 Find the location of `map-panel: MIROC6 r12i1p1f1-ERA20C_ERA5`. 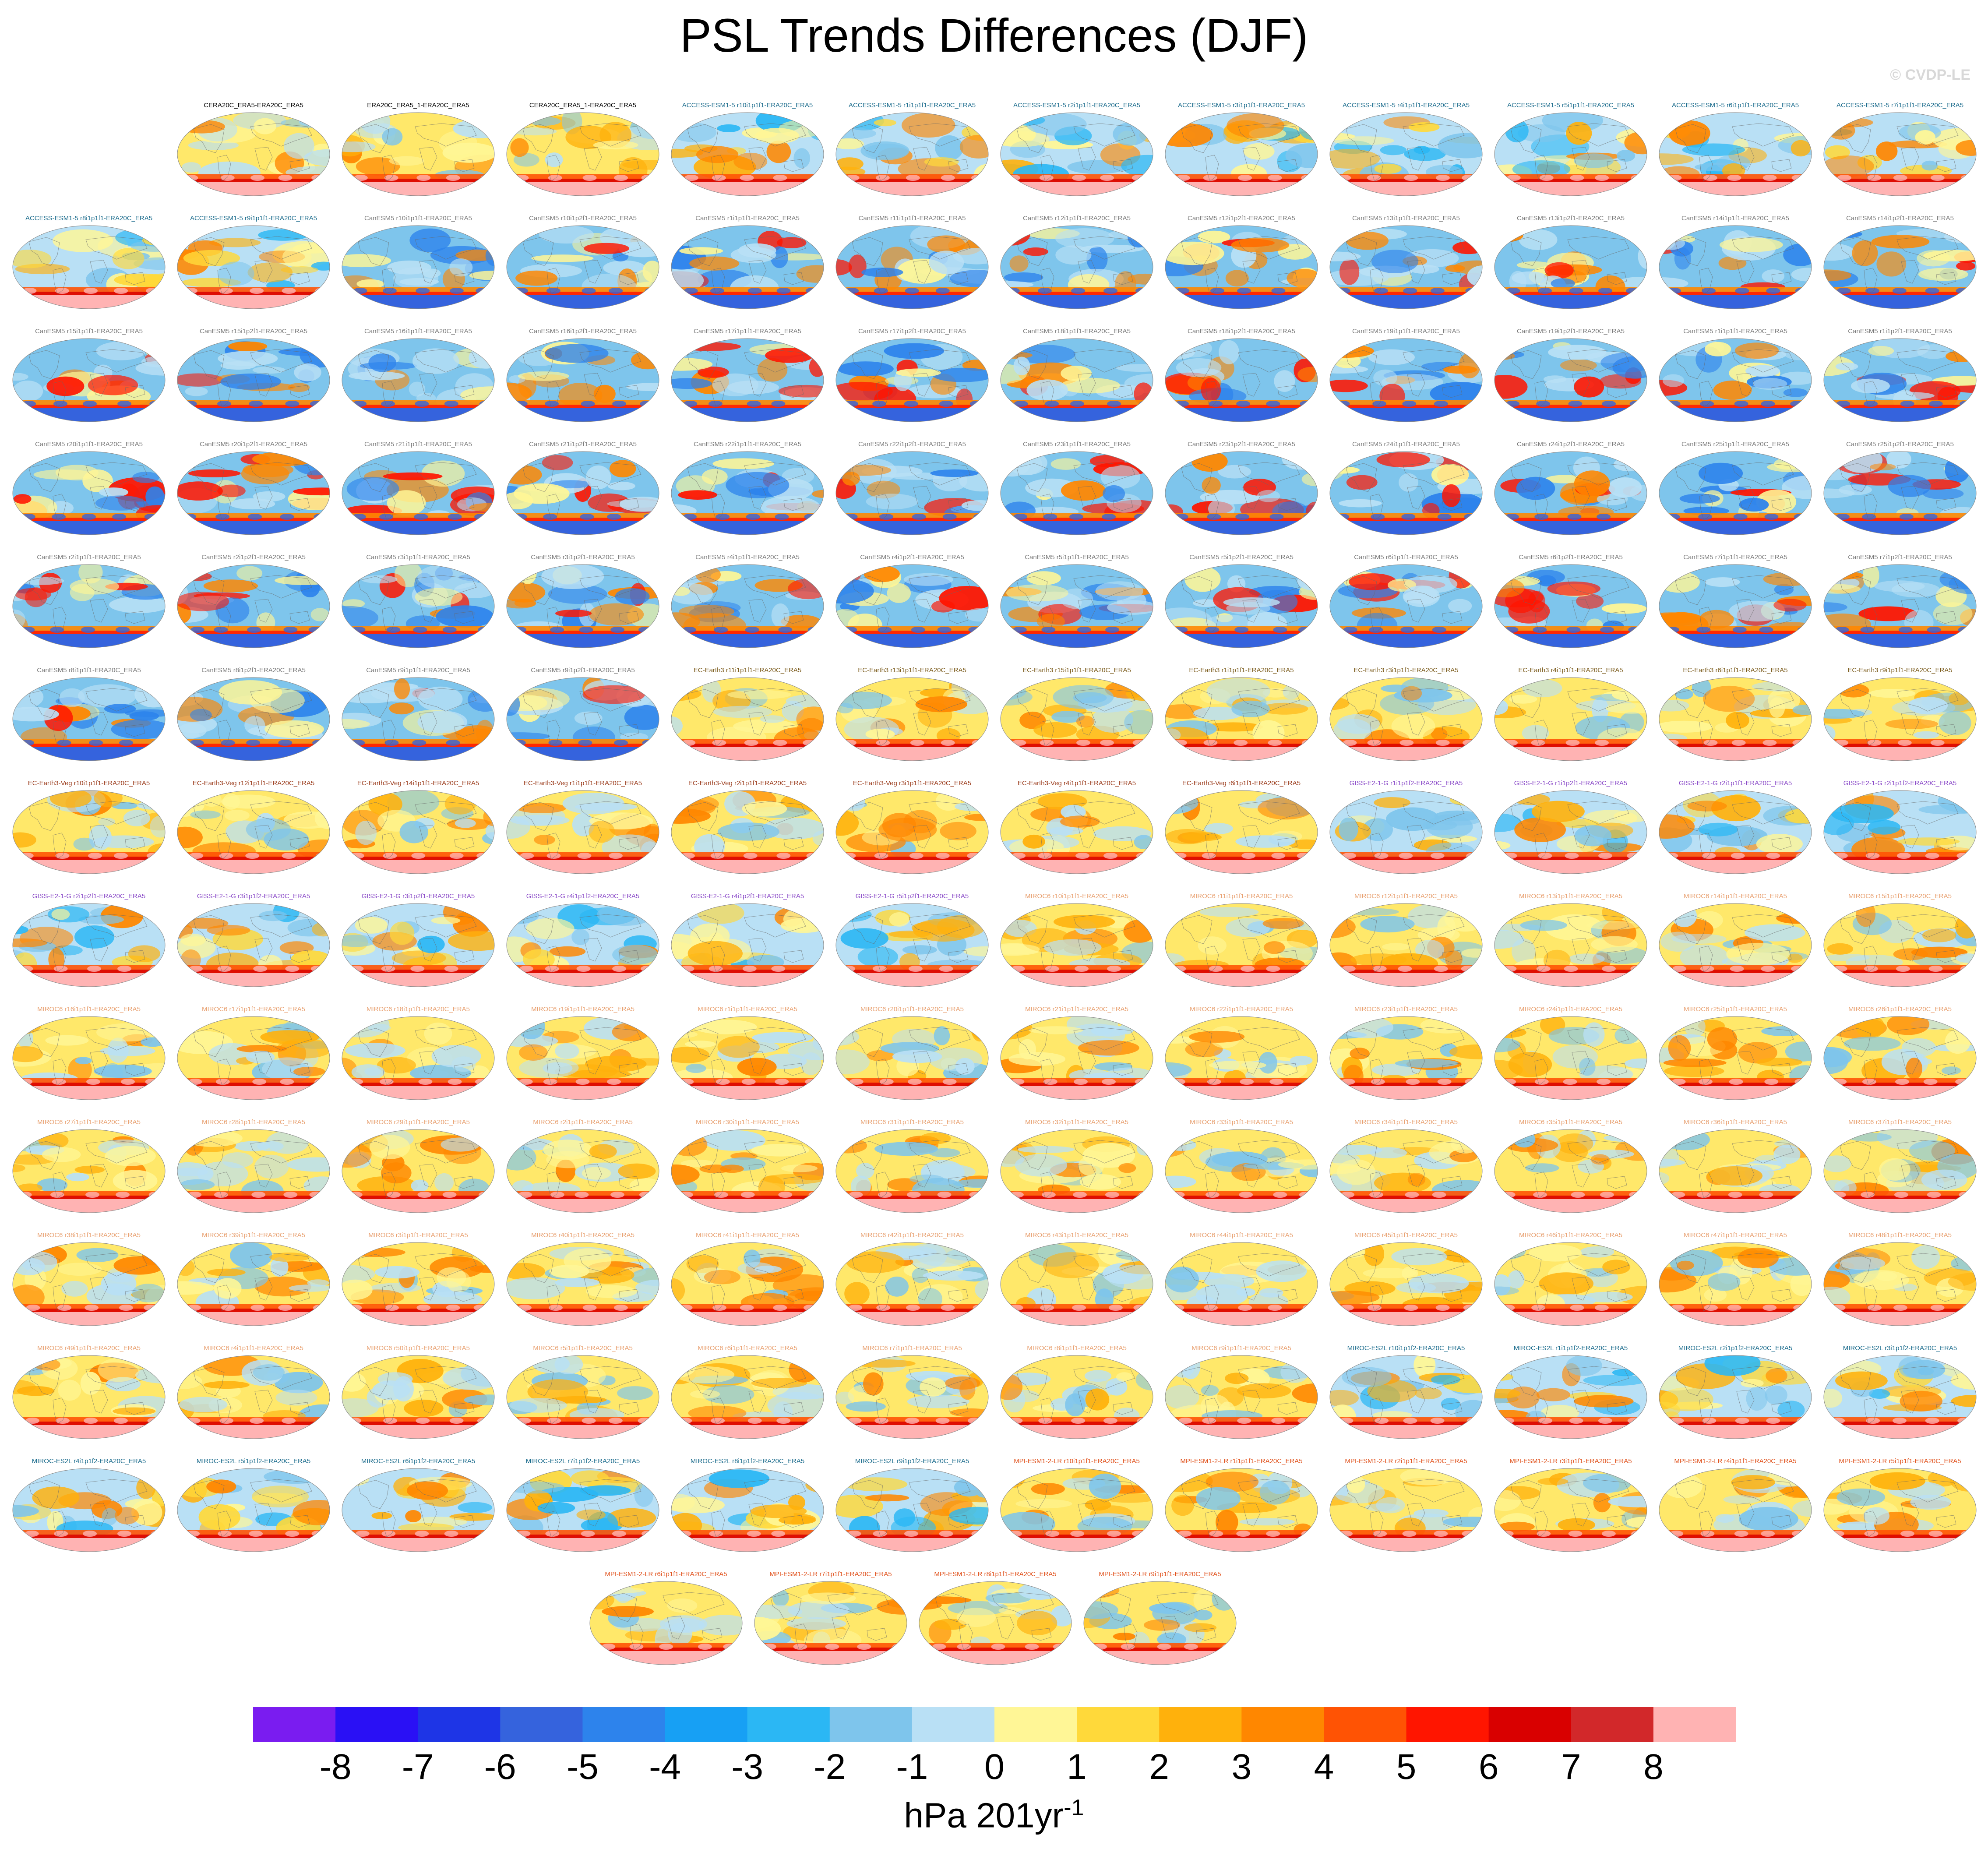

map-panel: MIROC6 r12i1p1f1-ERA20C_ERA5 is located at coordinates (1406, 947).